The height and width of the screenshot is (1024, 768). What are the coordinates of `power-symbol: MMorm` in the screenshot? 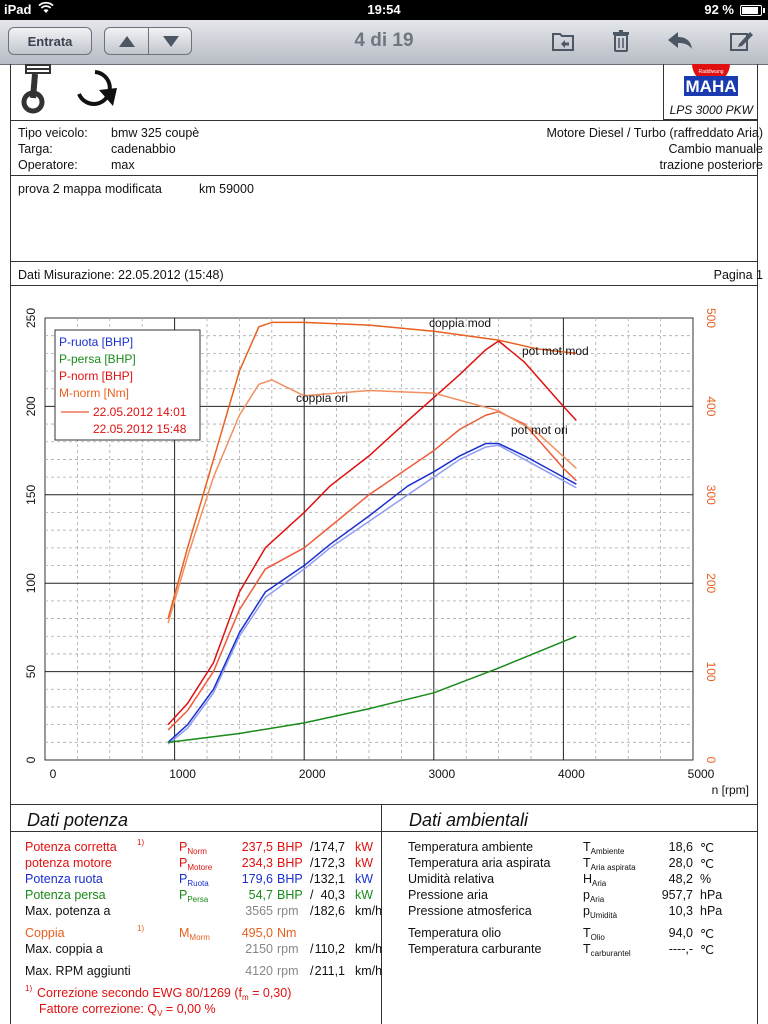 It's located at (194, 934).